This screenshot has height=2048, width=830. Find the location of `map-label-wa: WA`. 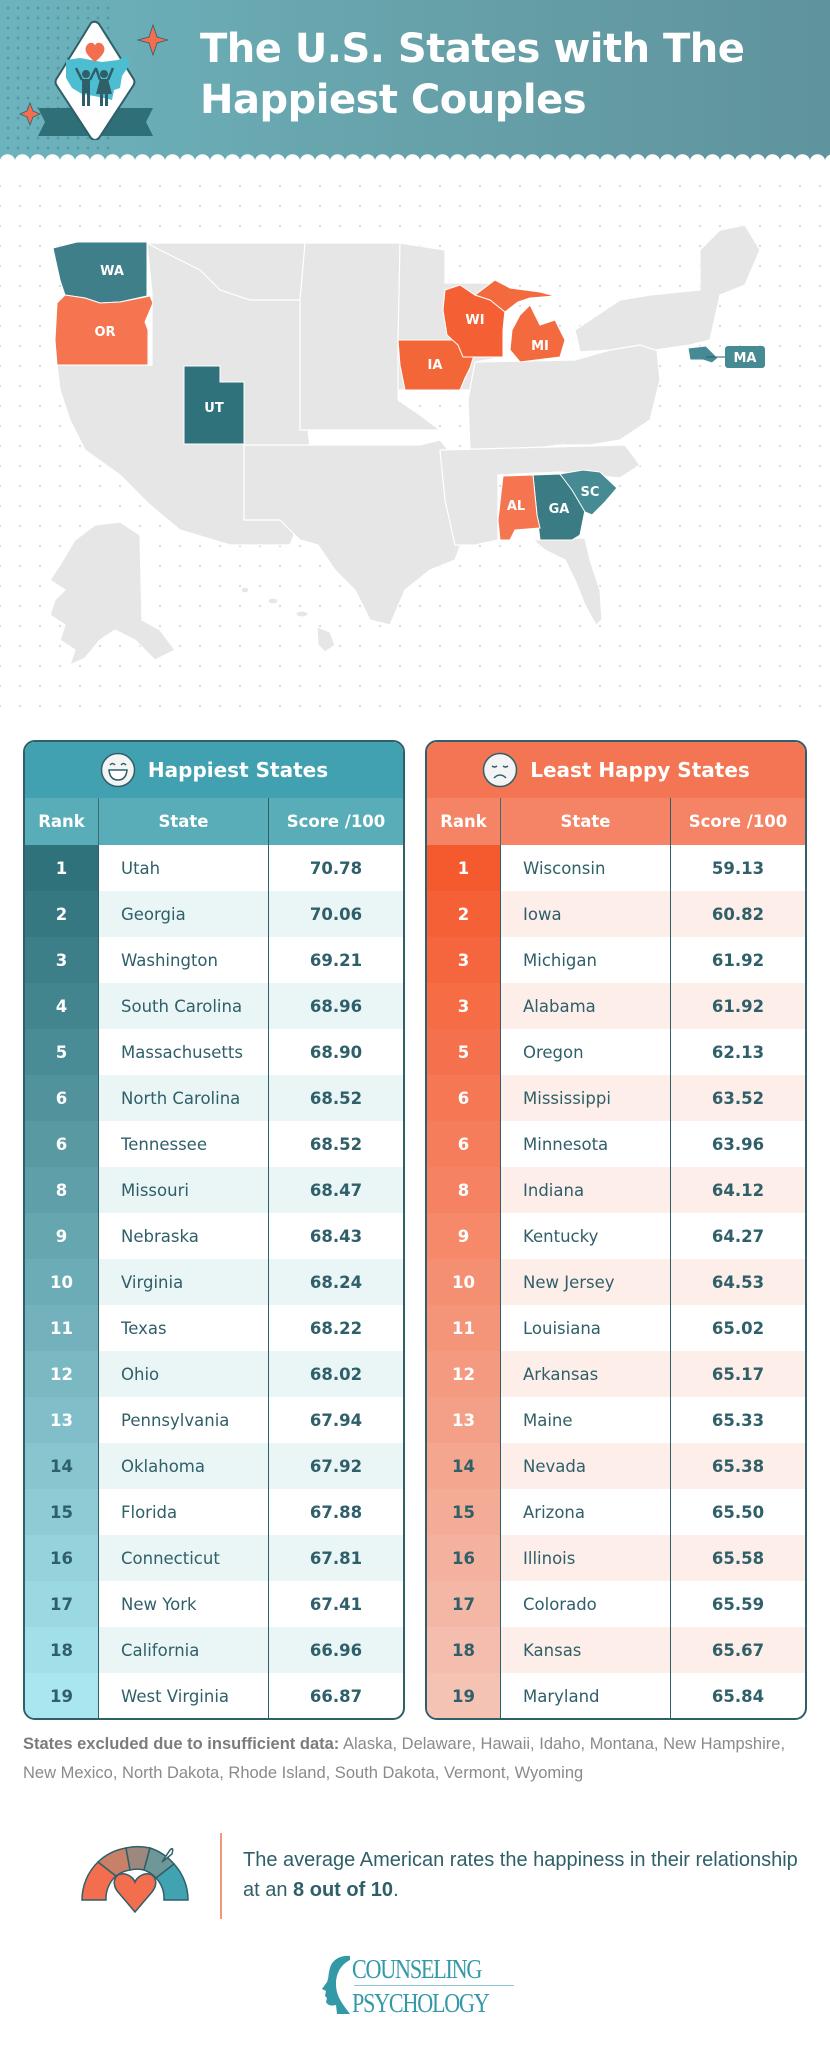

map-label-wa: WA is located at coordinates (112, 271).